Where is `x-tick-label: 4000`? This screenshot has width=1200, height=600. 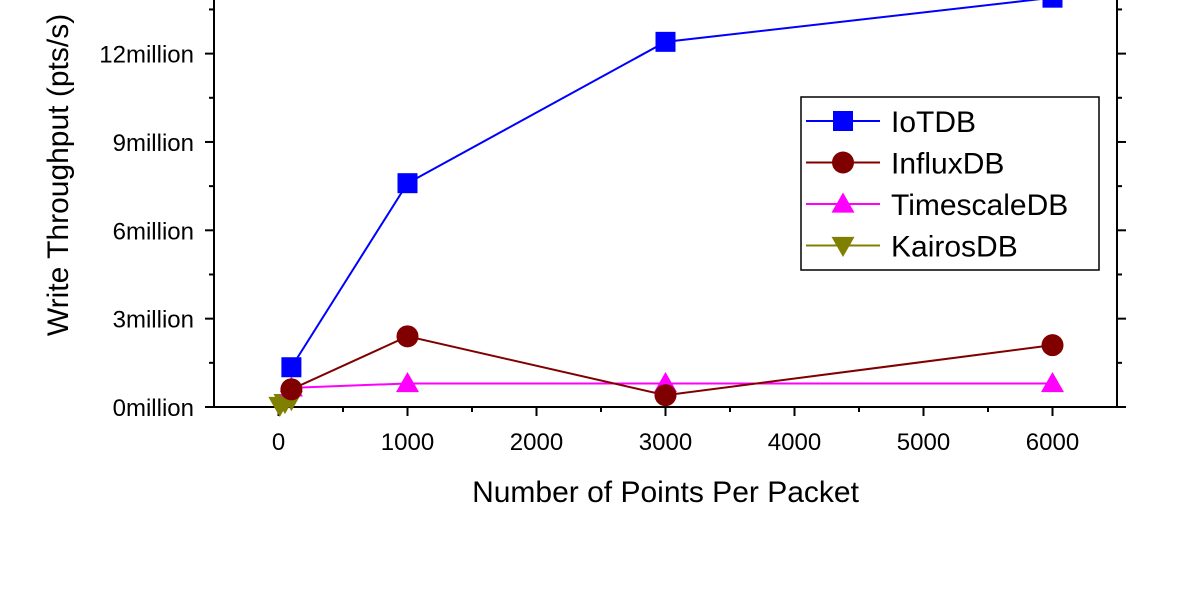
x-tick-label: 4000 is located at coordinates (794, 442).